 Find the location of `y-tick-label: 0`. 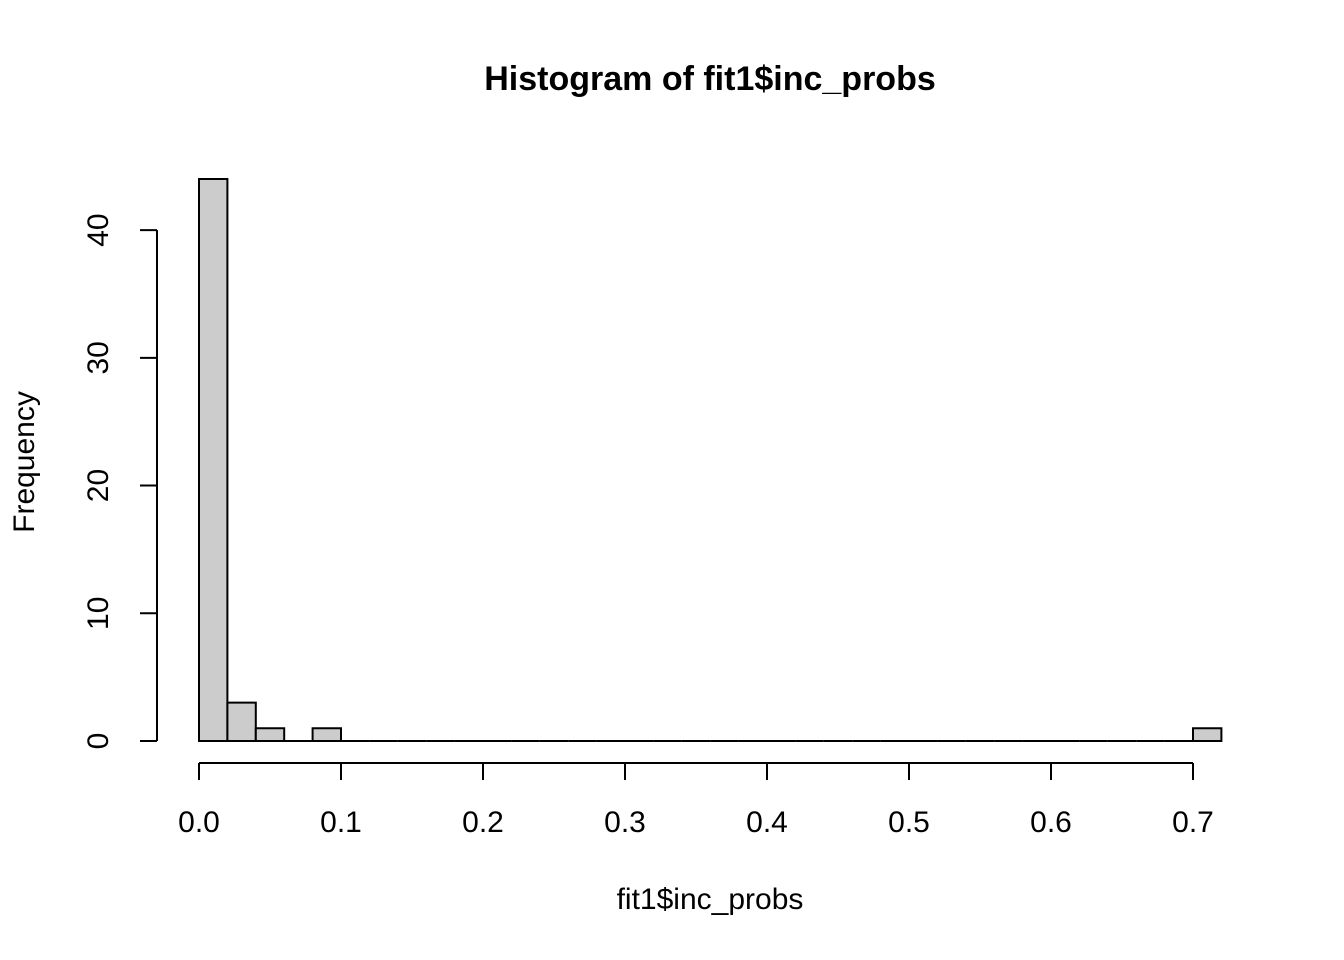

y-tick-label: 0 is located at coordinates (98, 741).